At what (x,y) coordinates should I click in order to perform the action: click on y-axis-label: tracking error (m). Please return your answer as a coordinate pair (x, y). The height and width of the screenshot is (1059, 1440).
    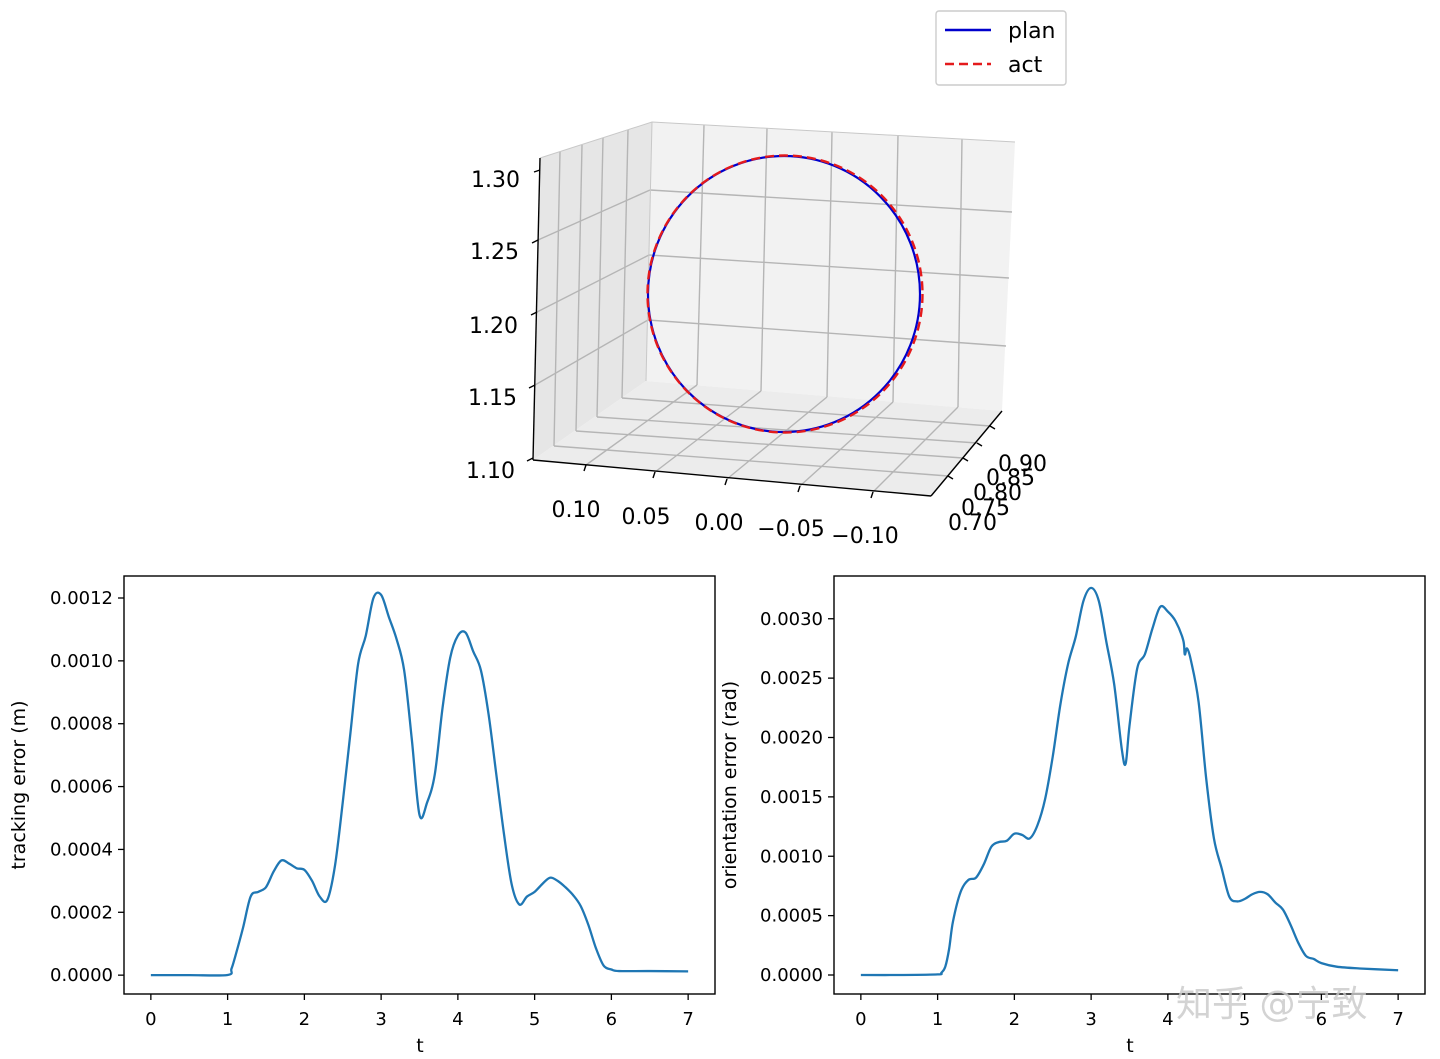
    Looking at the image, I should click on (19, 784).